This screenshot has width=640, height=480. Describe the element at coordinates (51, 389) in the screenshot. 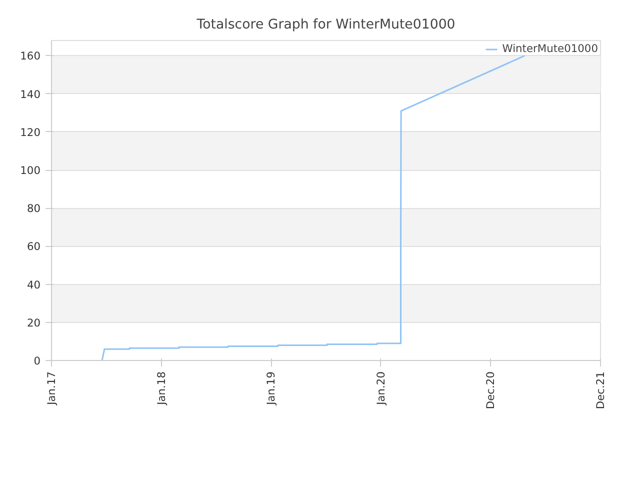

I see `x-tick-label: Jan.17` at that location.